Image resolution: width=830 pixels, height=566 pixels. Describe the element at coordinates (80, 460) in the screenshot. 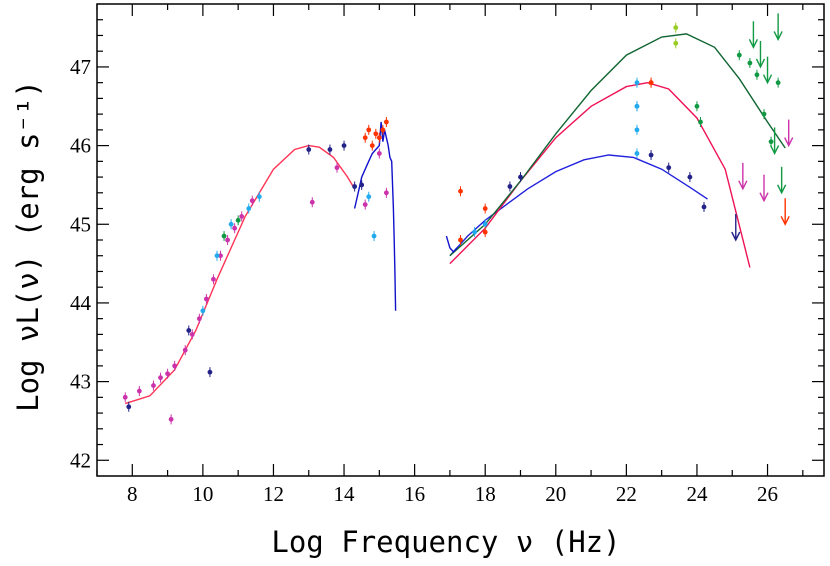

I see `y-tick-label: 42` at that location.